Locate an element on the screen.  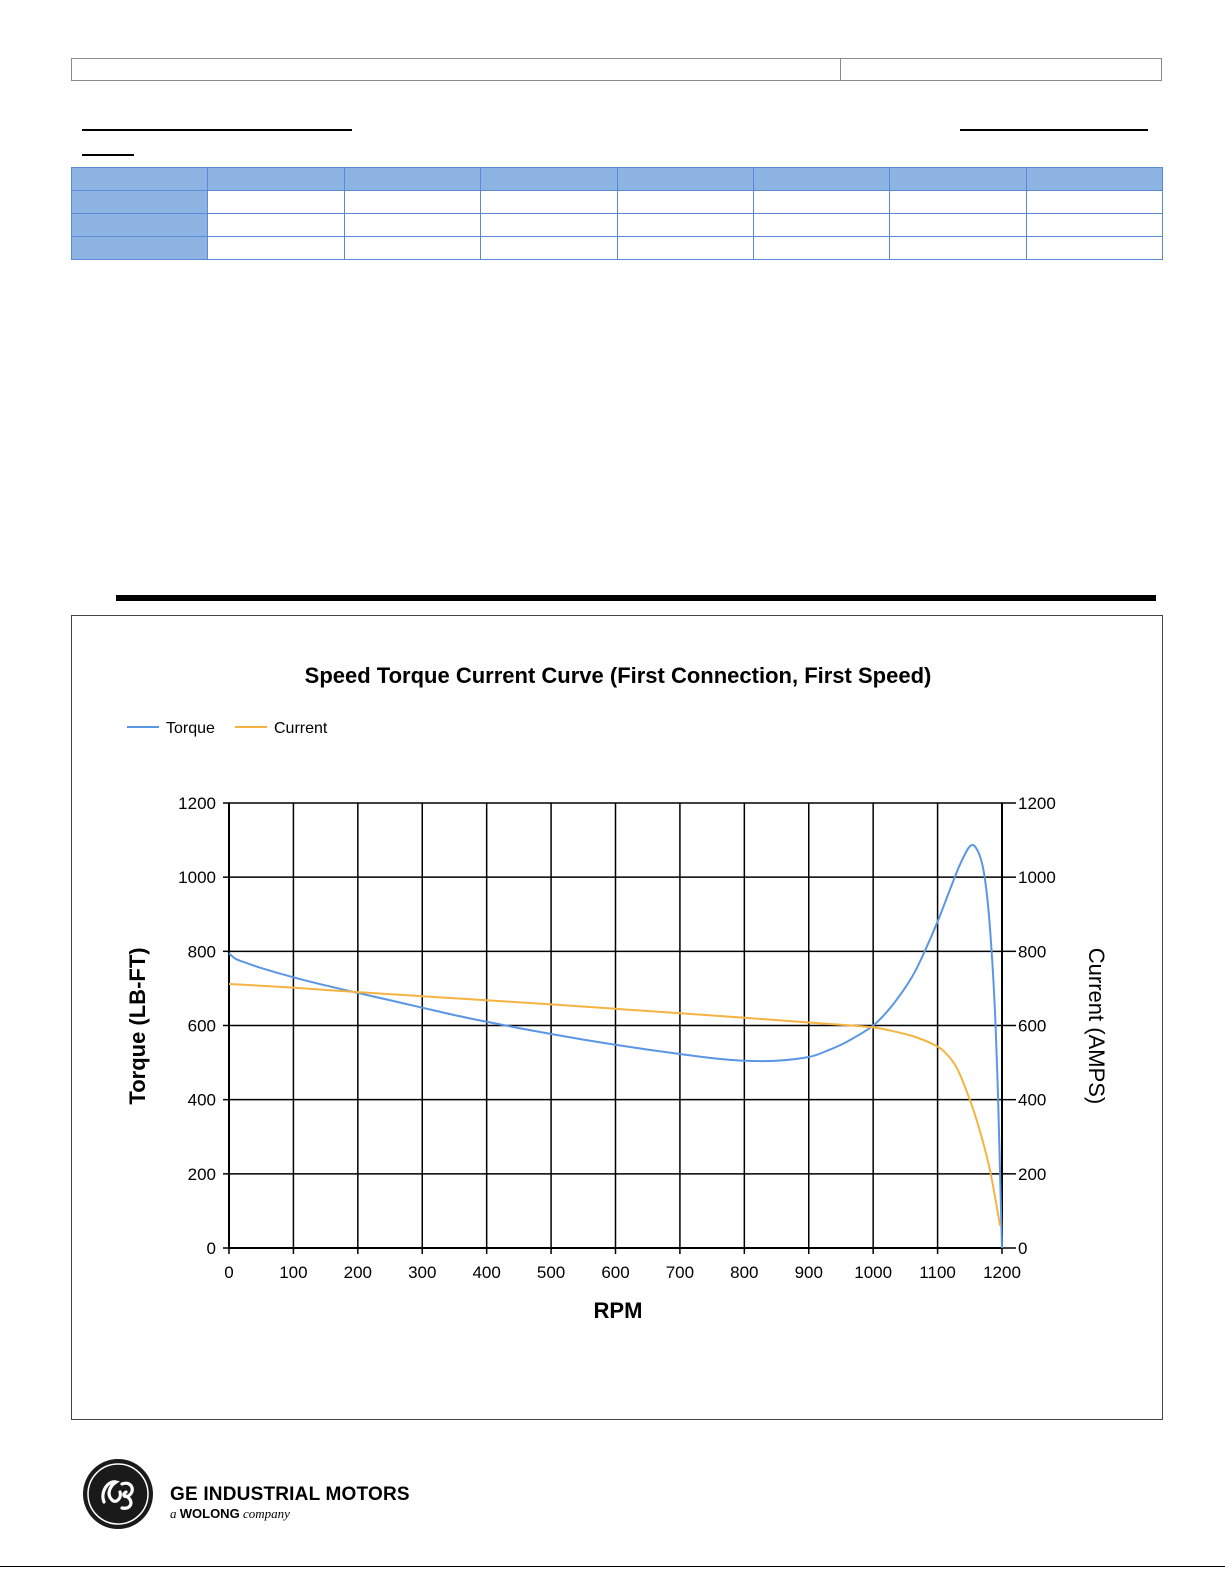
x-tick-label: 500 is located at coordinates (551, 1272).